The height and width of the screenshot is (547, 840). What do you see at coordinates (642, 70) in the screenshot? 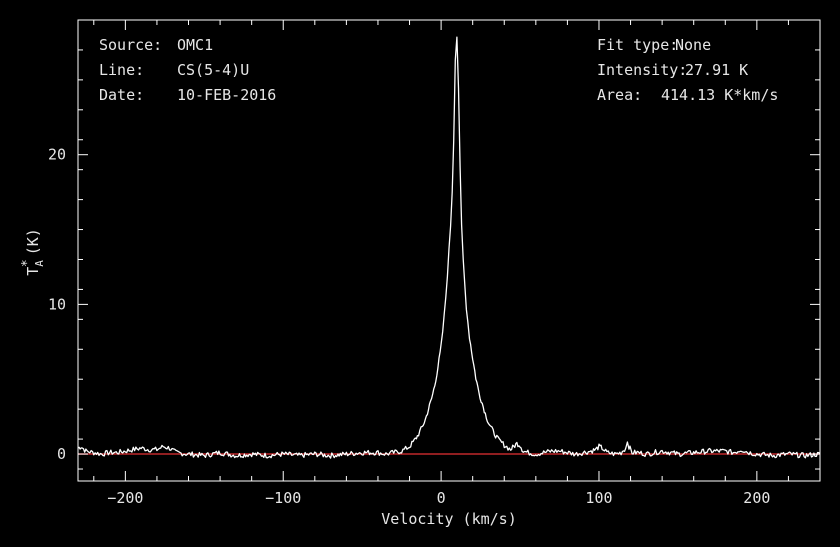
I see `intensity-key: Intensity:` at bounding box center [642, 70].